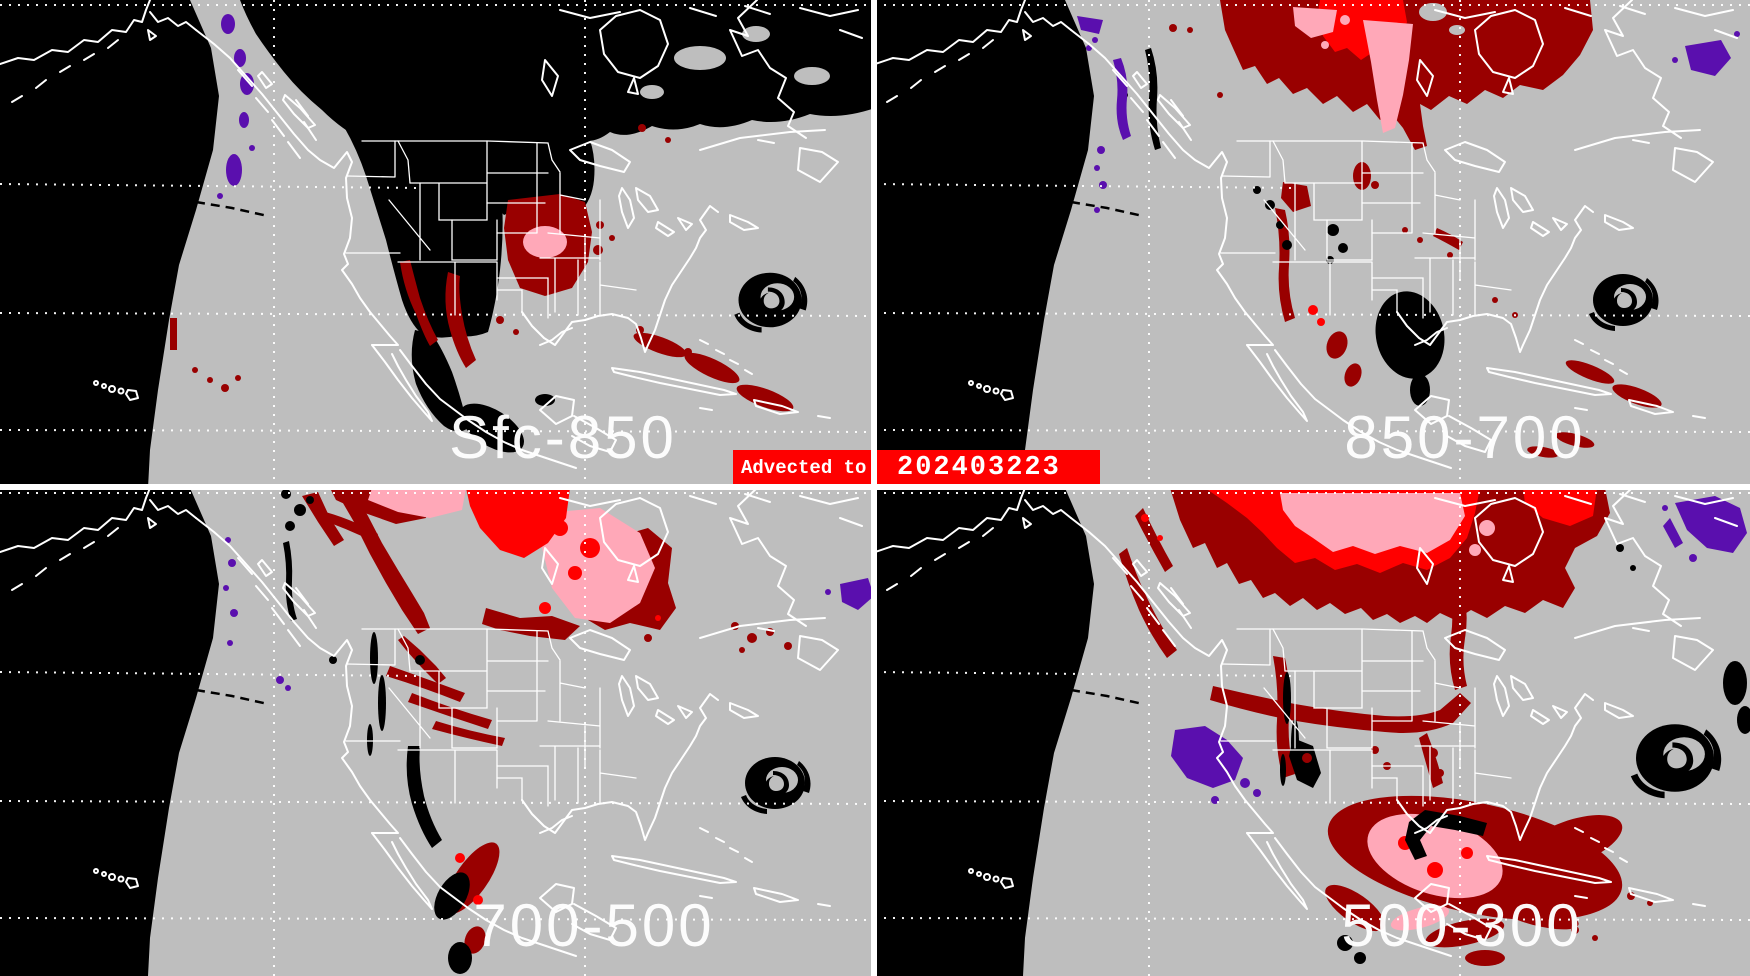 The width and height of the screenshot is (1750, 976). I want to click on panel-label: 850-700, so click(1464, 437).